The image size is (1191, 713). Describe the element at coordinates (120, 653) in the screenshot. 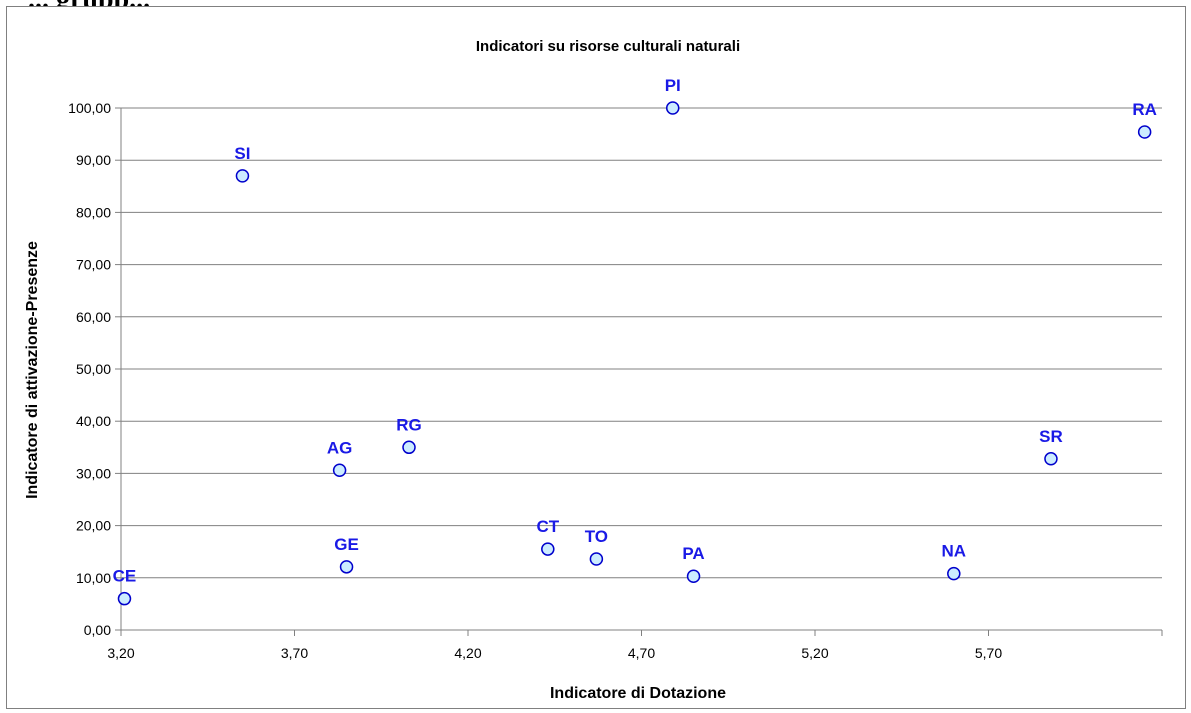

I see `x-tick-label: 3,20` at that location.